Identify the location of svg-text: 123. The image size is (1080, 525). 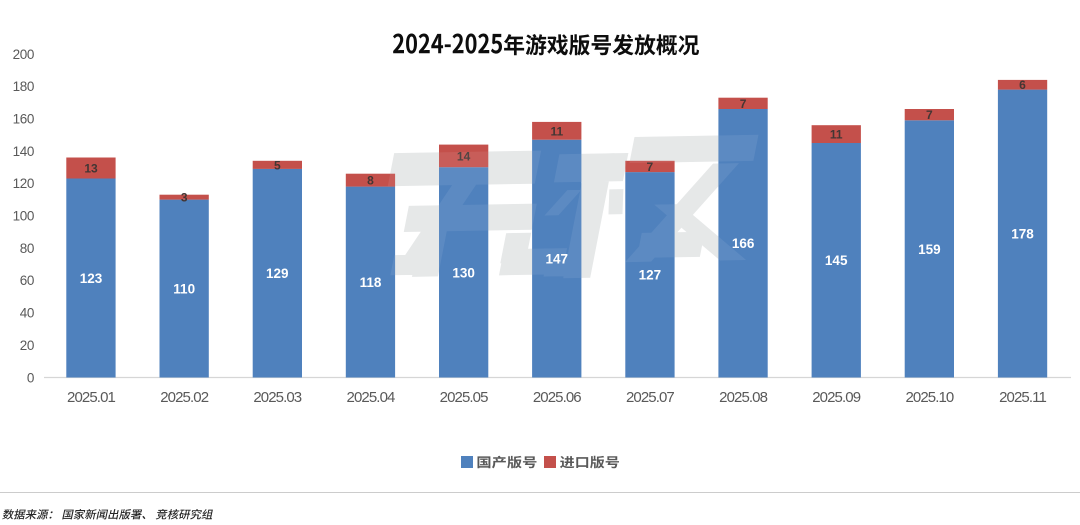
(91, 278).